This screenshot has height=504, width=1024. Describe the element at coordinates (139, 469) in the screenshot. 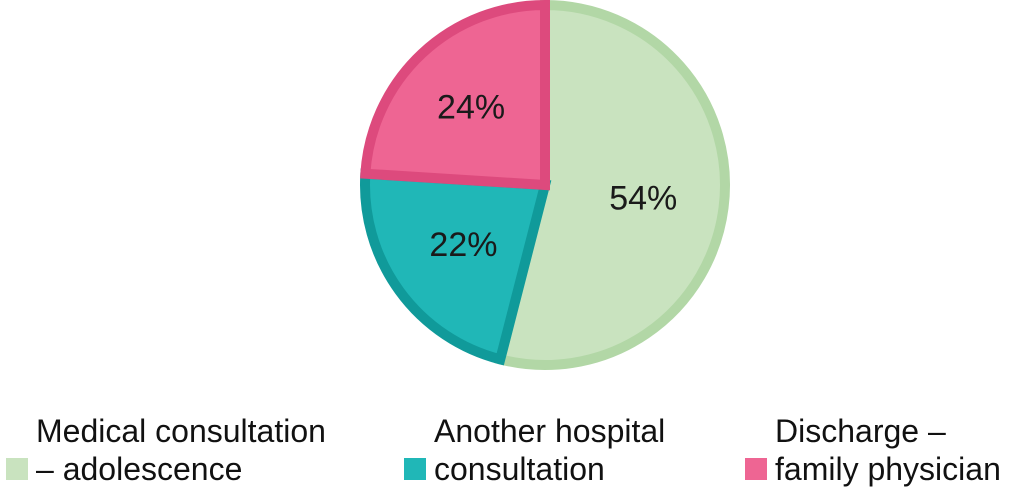

I see `legend-label-line-2: – adolescence` at that location.